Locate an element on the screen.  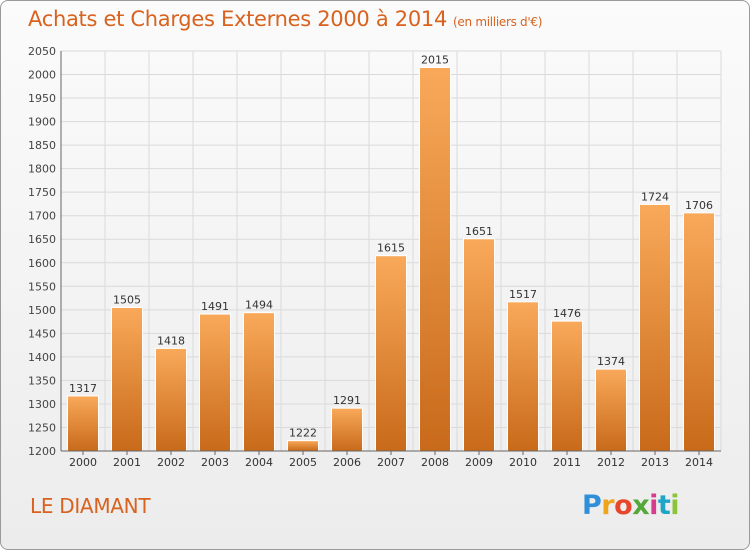
data-label: 1724 is located at coordinates (655, 196).